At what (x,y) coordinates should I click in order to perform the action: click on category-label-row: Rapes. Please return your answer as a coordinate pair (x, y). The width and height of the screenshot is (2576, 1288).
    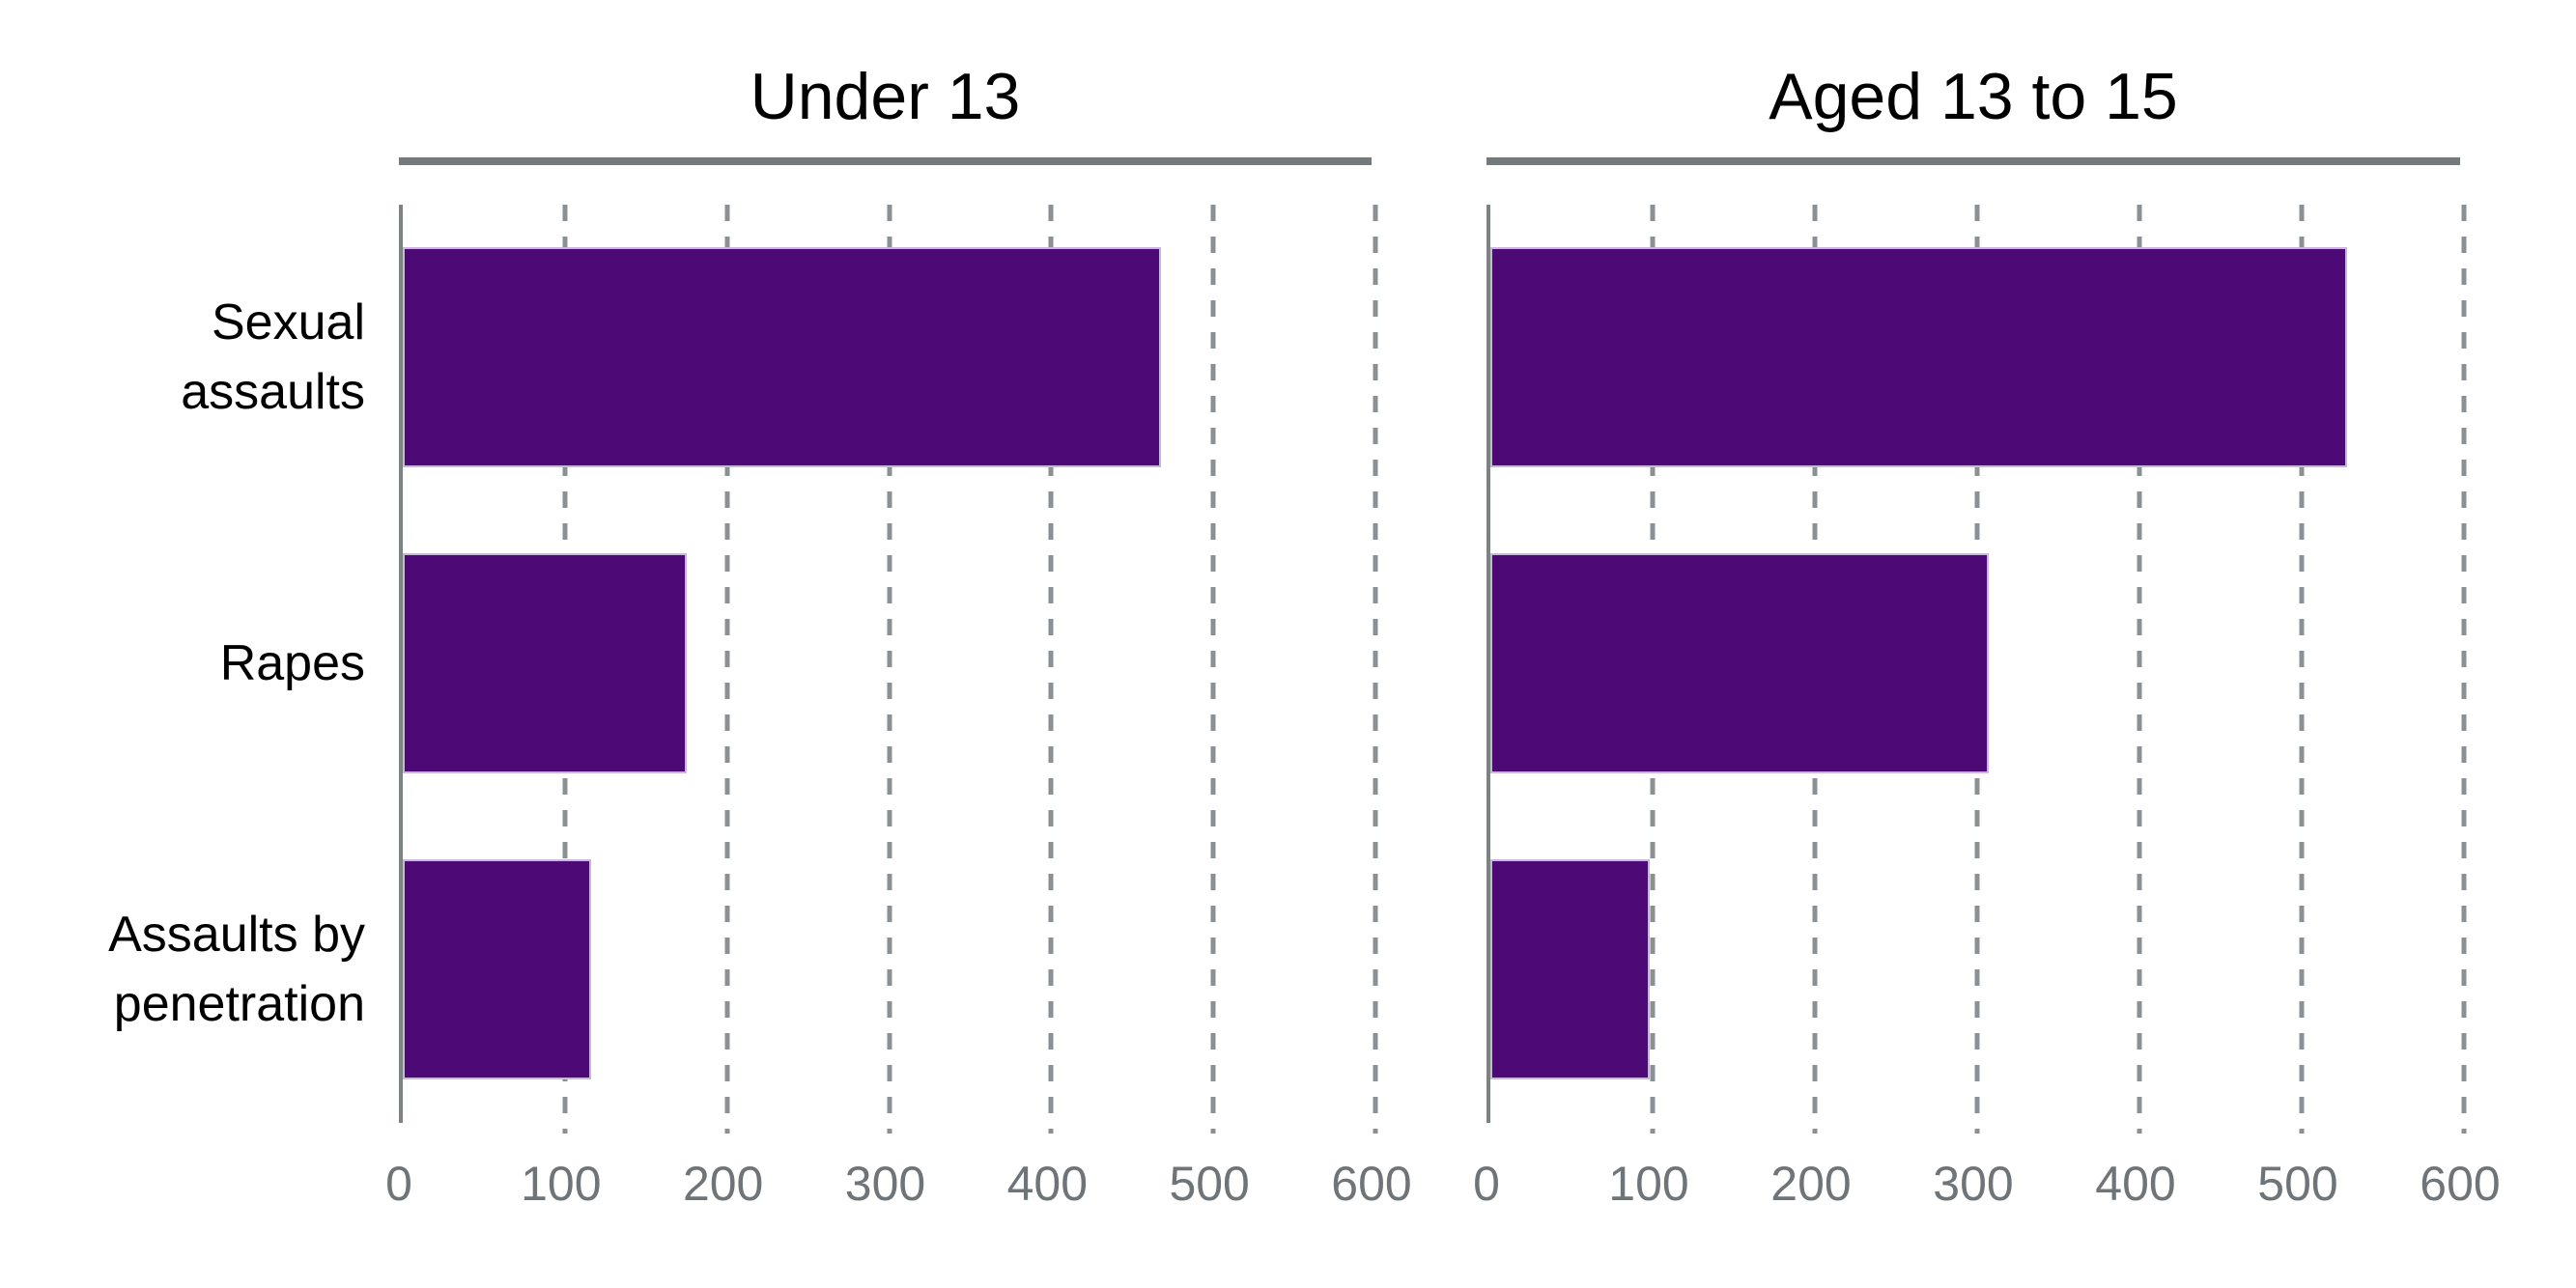
    Looking at the image, I should click on (182, 664).